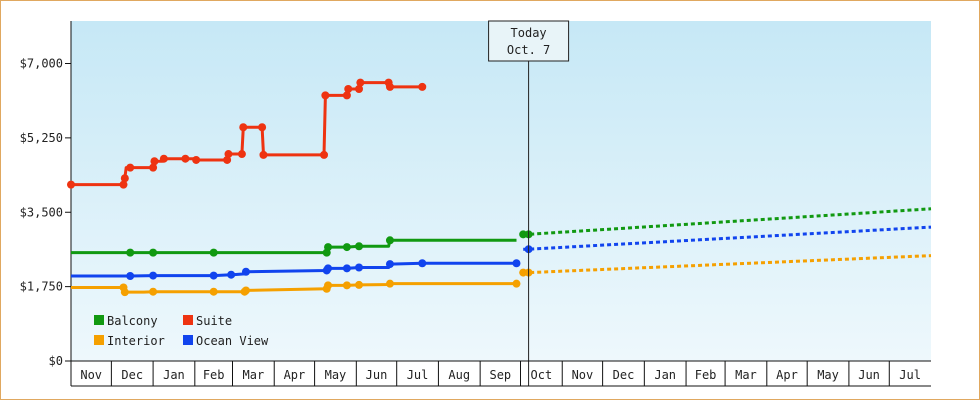 The height and width of the screenshot is (404, 980). Describe the element at coordinates (500, 375) in the screenshot. I see `x-tick-label: Sep` at that location.